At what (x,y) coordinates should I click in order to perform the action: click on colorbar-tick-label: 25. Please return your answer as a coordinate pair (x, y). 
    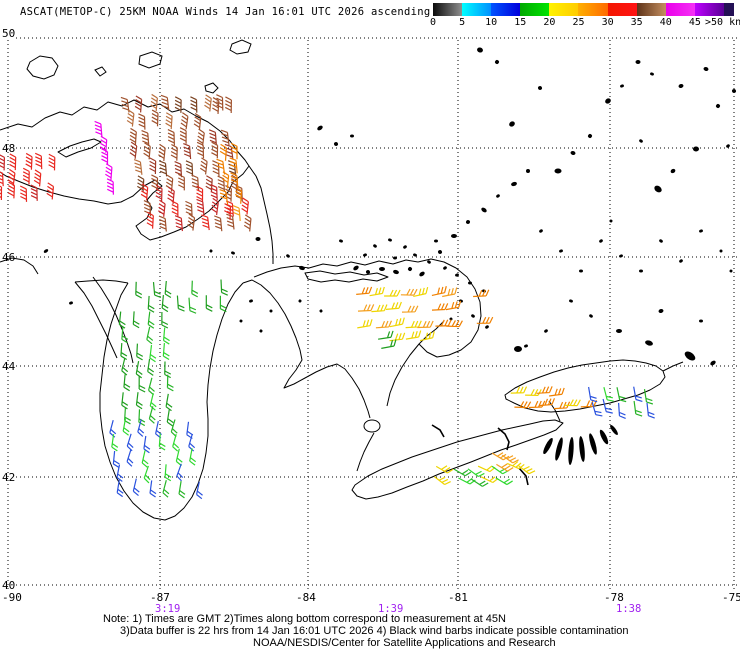
    Looking at the image, I should click on (578, 22).